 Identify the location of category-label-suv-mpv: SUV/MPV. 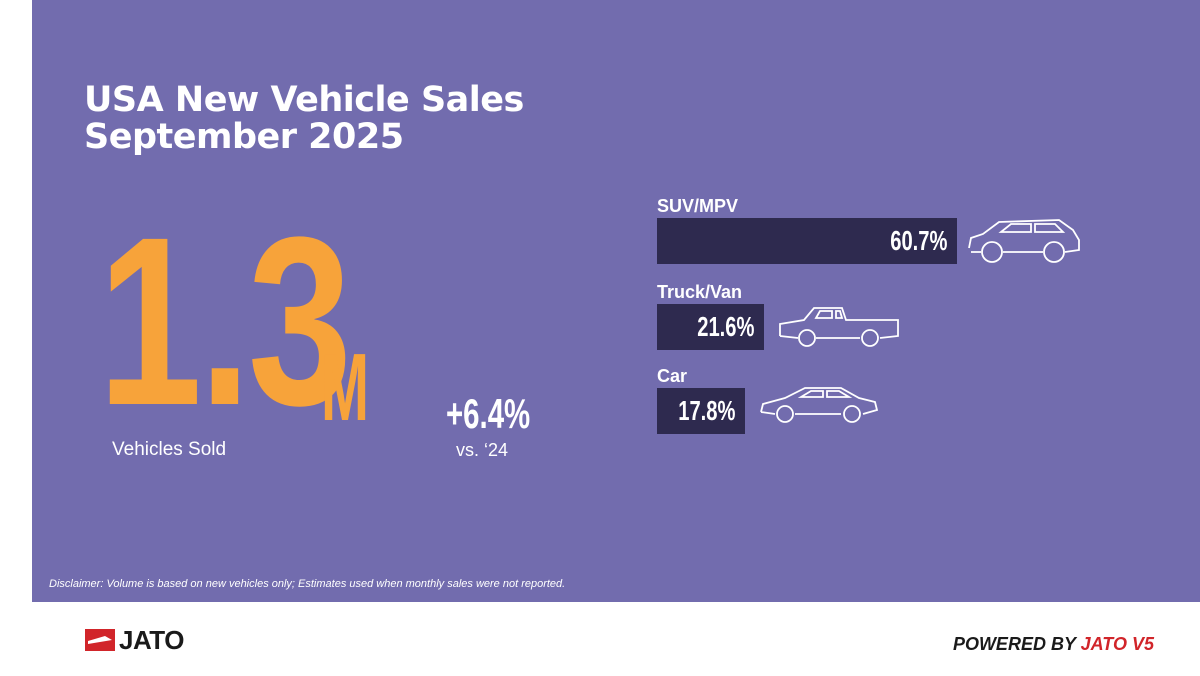
(698, 206).